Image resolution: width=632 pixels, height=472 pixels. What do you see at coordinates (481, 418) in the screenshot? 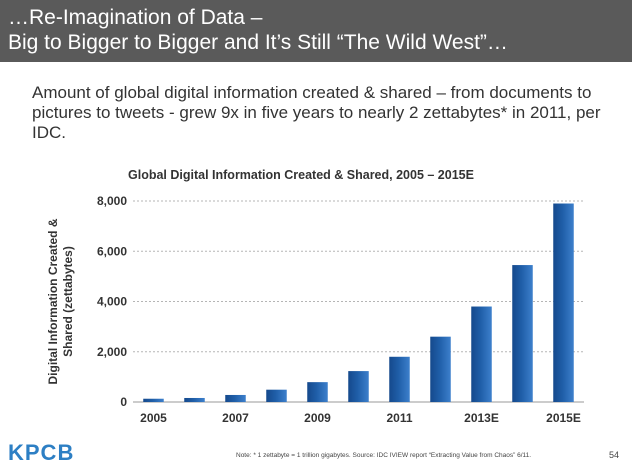
I see `x-tick-label: 2013E` at bounding box center [481, 418].